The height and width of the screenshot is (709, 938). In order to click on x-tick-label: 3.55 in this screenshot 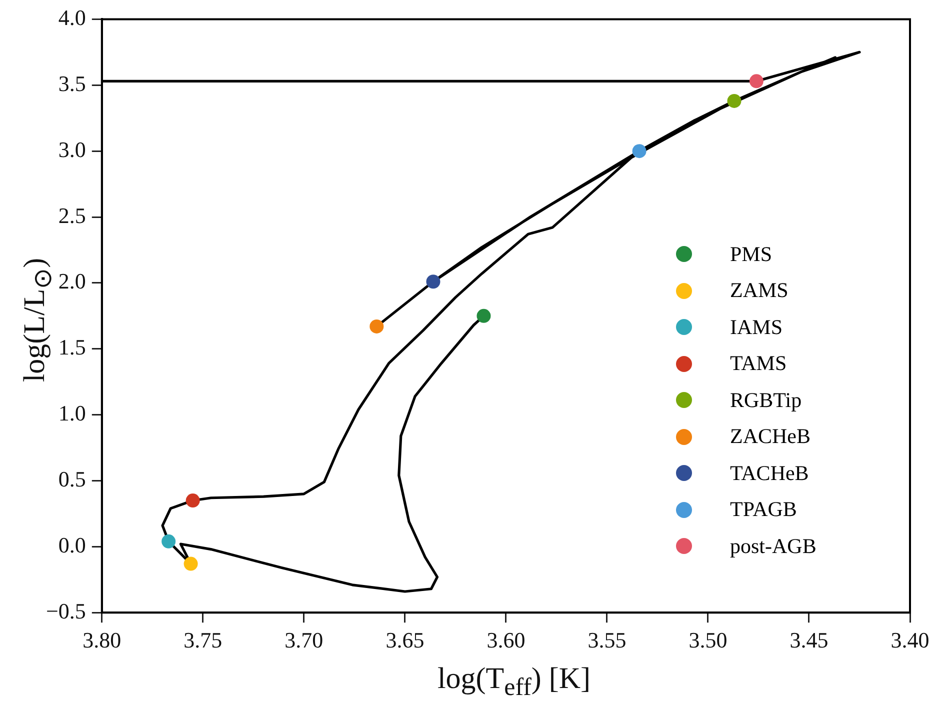, I will do `click(607, 640)`.